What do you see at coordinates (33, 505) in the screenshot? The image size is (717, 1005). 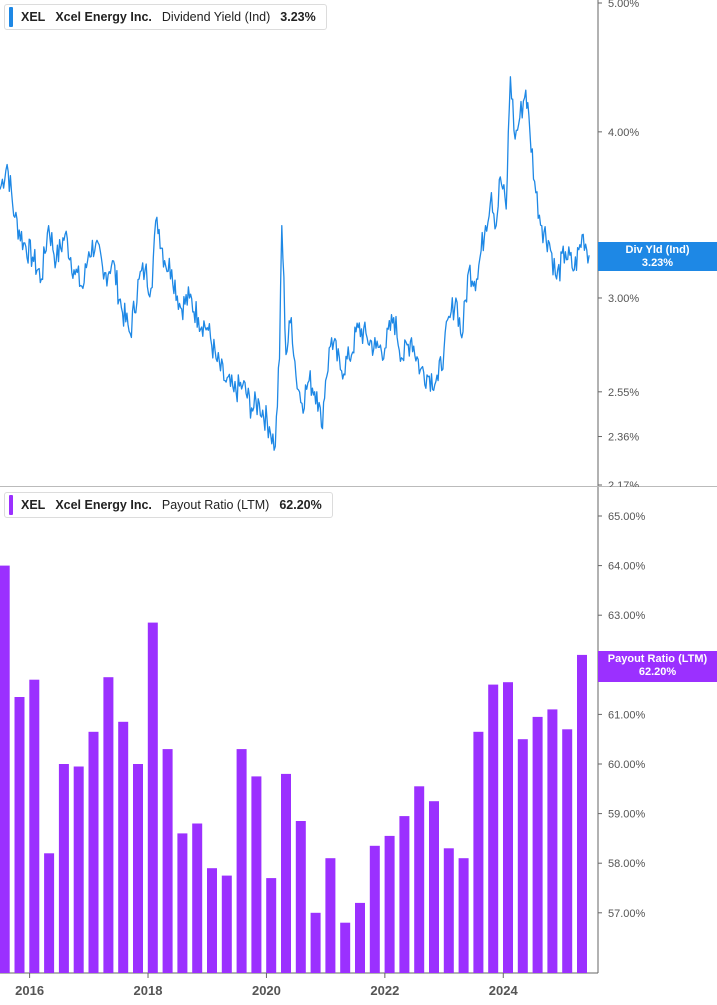 I see `bottom-legend-ticker: XEL` at bounding box center [33, 505].